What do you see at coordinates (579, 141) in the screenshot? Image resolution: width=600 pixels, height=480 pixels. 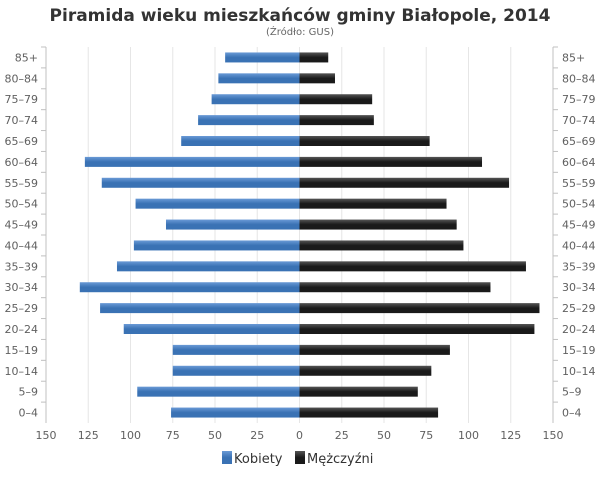 I see `y-tick-label-right: 65–69` at bounding box center [579, 141].